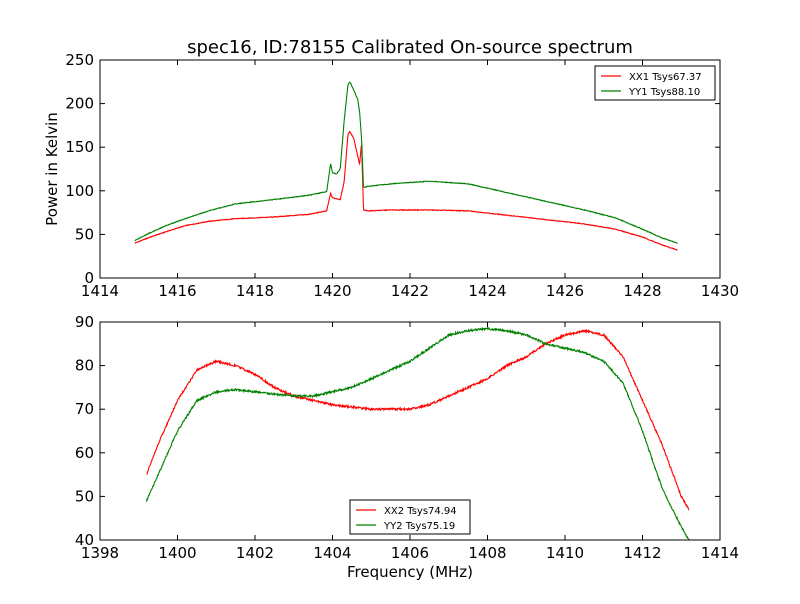  Describe the element at coordinates (52, 169) in the screenshot. I see `y-axis-label: Power in Kelvin` at that location.